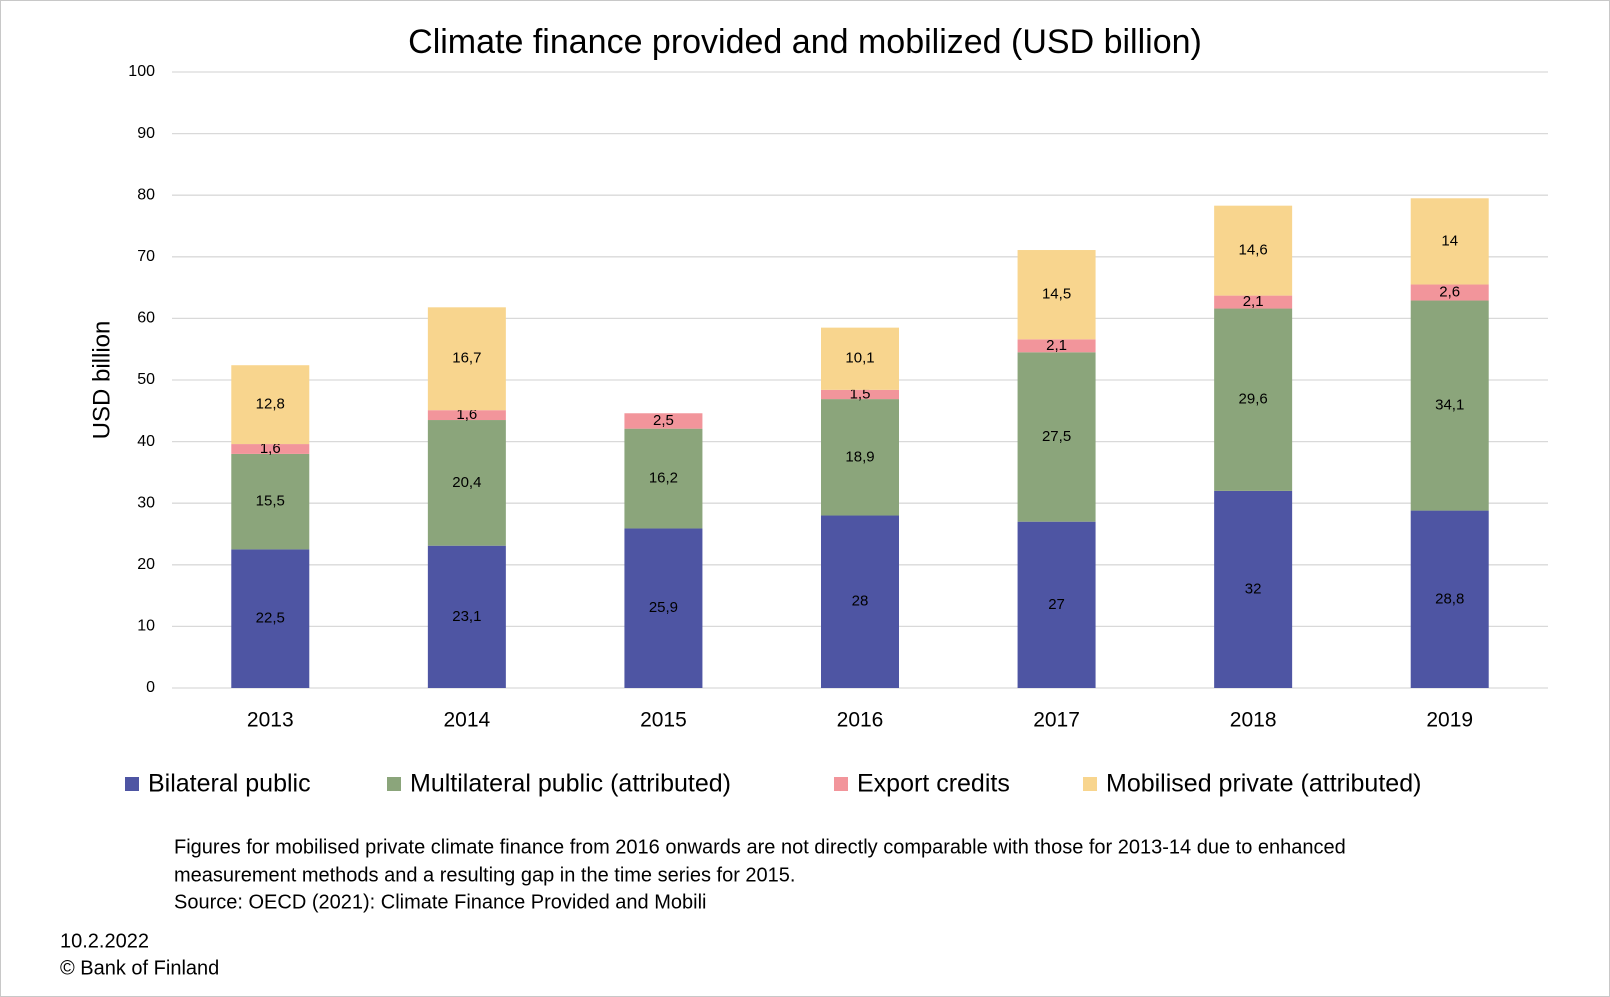 The width and height of the screenshot is (1610, 997). I want to click on y-tick-label: 20, so click(146, 564).